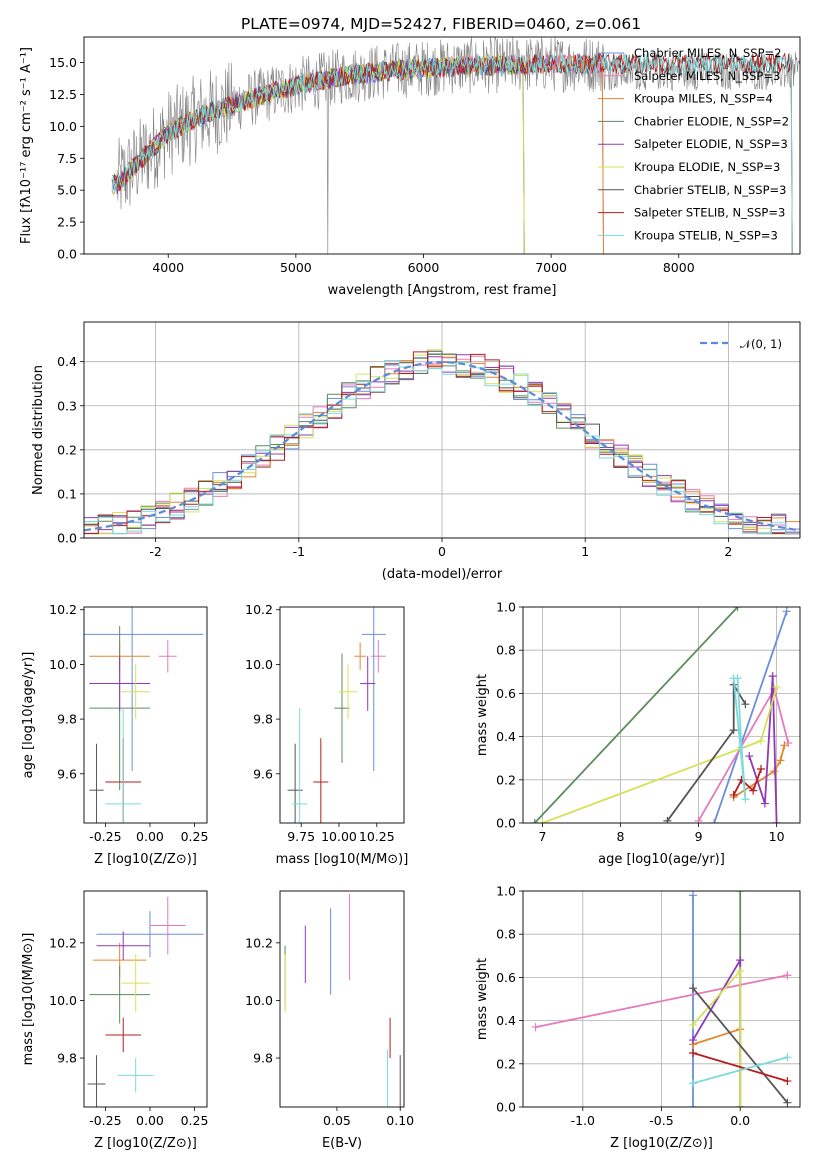 This screenshot has width=819, height=1170. Describe the element at coordinates (506, 736) in the screenshot. I see `y-tick-label: 0.4` at that location.